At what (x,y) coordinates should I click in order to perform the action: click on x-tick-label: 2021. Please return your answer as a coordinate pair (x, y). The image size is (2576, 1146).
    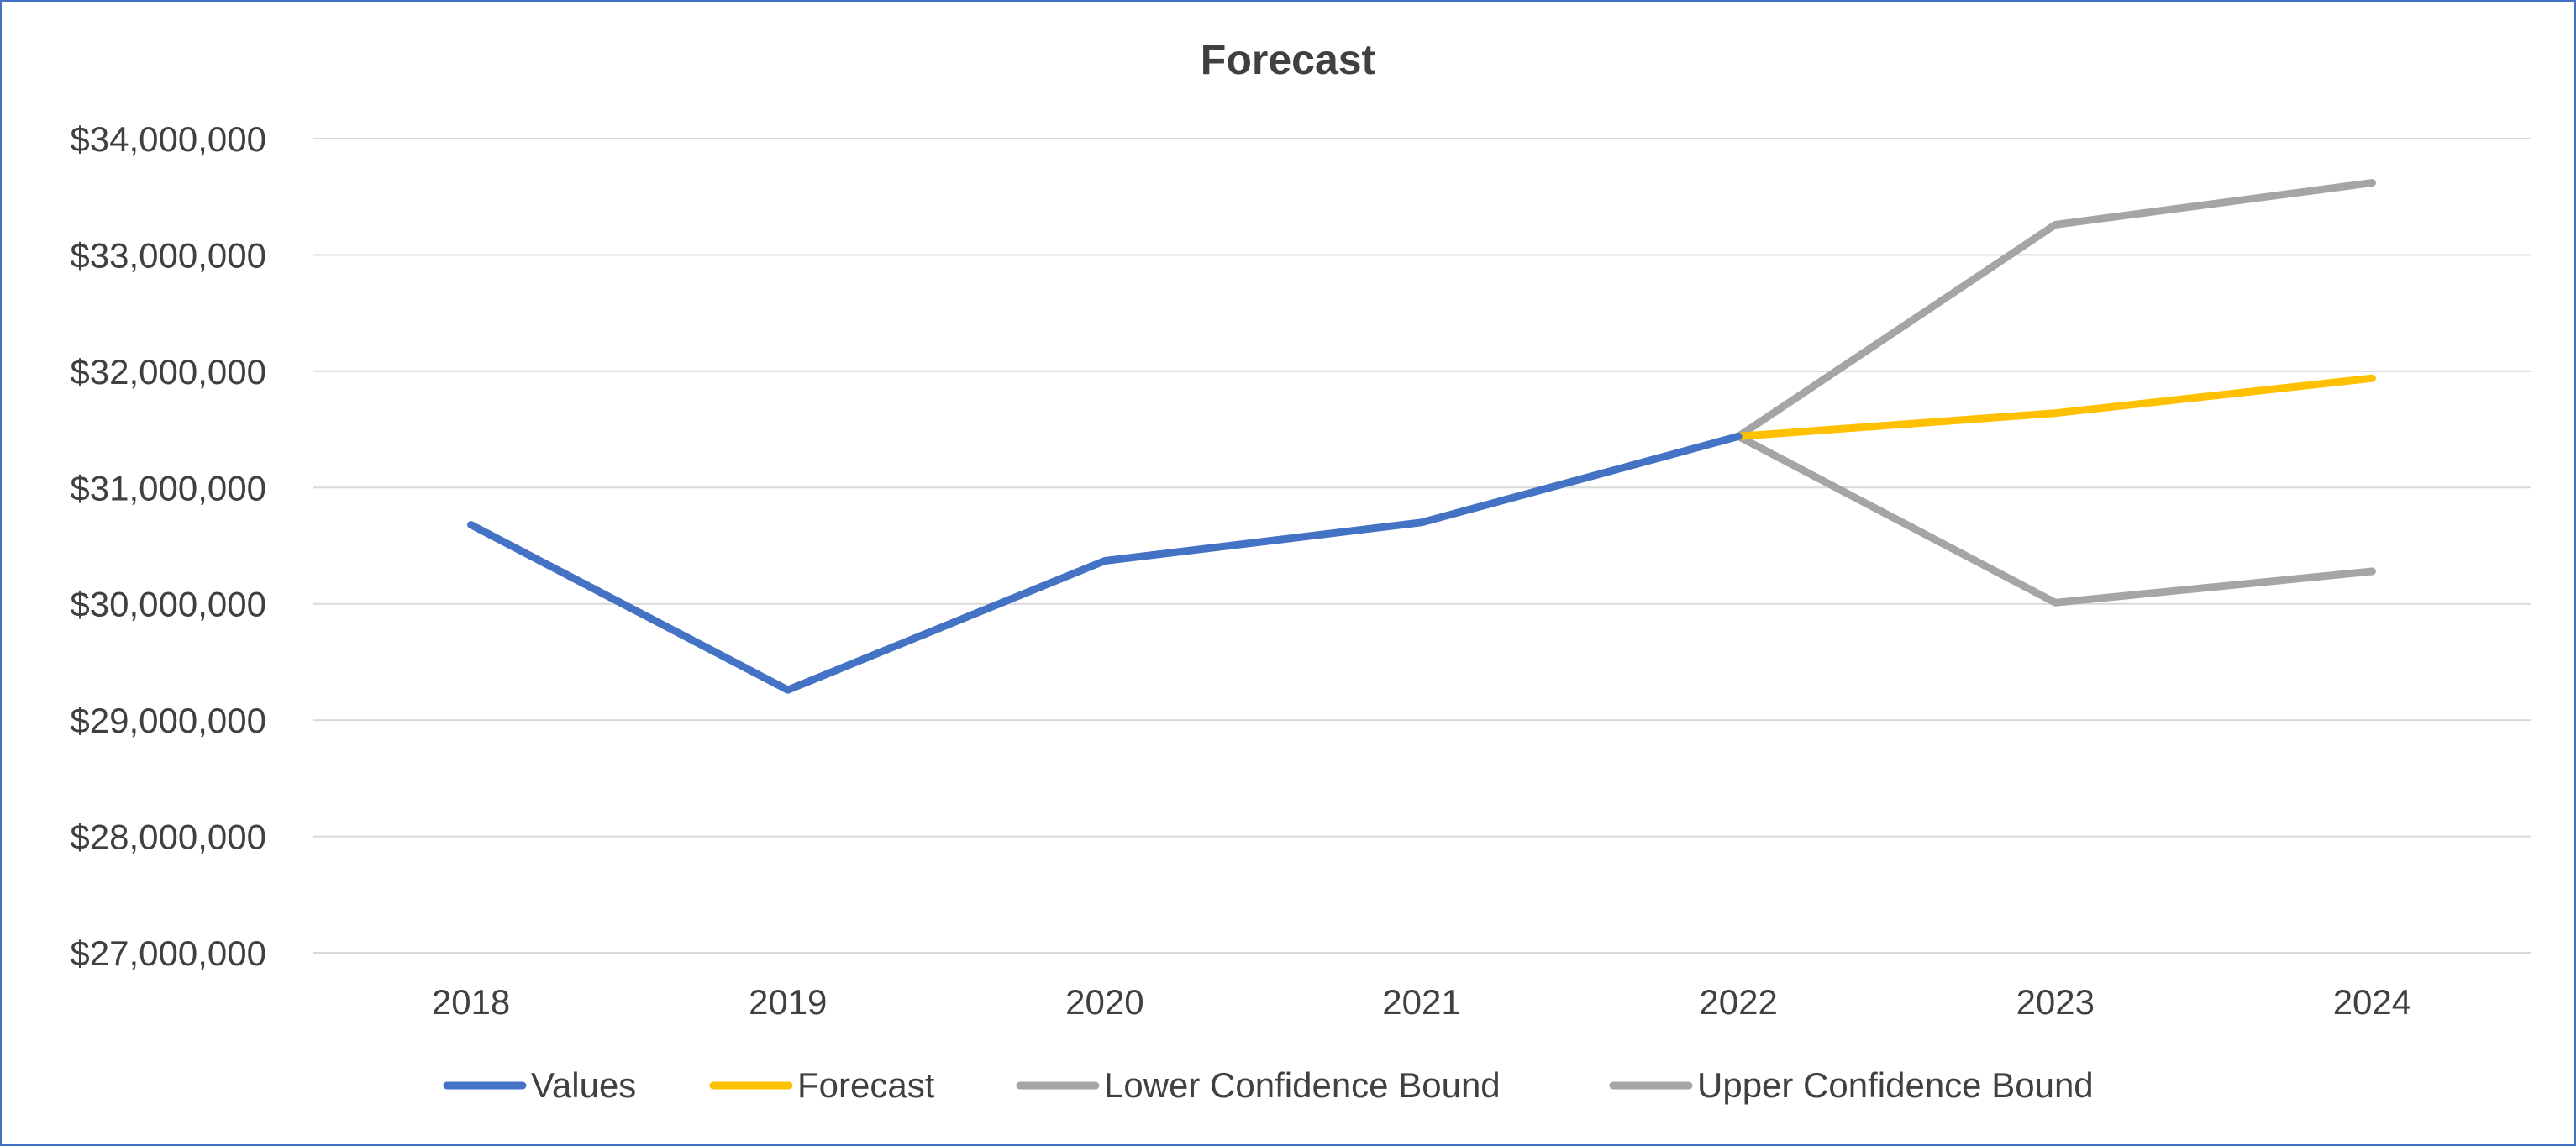
    Looking at the image, I should click on (1421, 1002).